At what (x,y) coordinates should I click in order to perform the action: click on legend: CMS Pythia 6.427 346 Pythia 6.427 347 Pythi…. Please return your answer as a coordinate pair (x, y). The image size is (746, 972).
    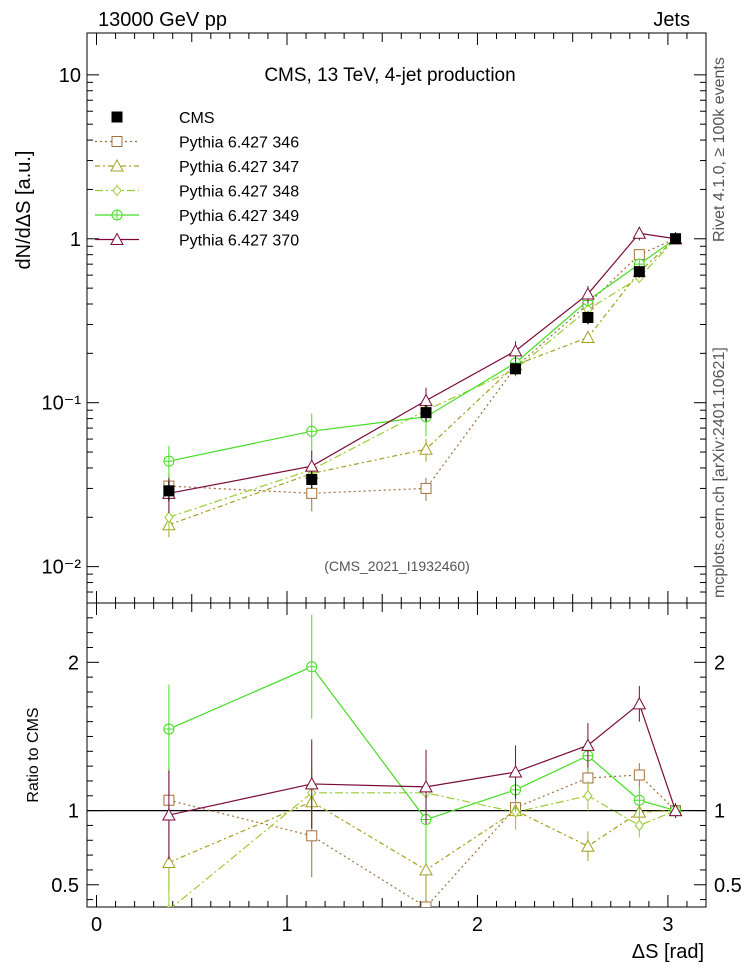
    Looking at the image, I should click on (197, 180).